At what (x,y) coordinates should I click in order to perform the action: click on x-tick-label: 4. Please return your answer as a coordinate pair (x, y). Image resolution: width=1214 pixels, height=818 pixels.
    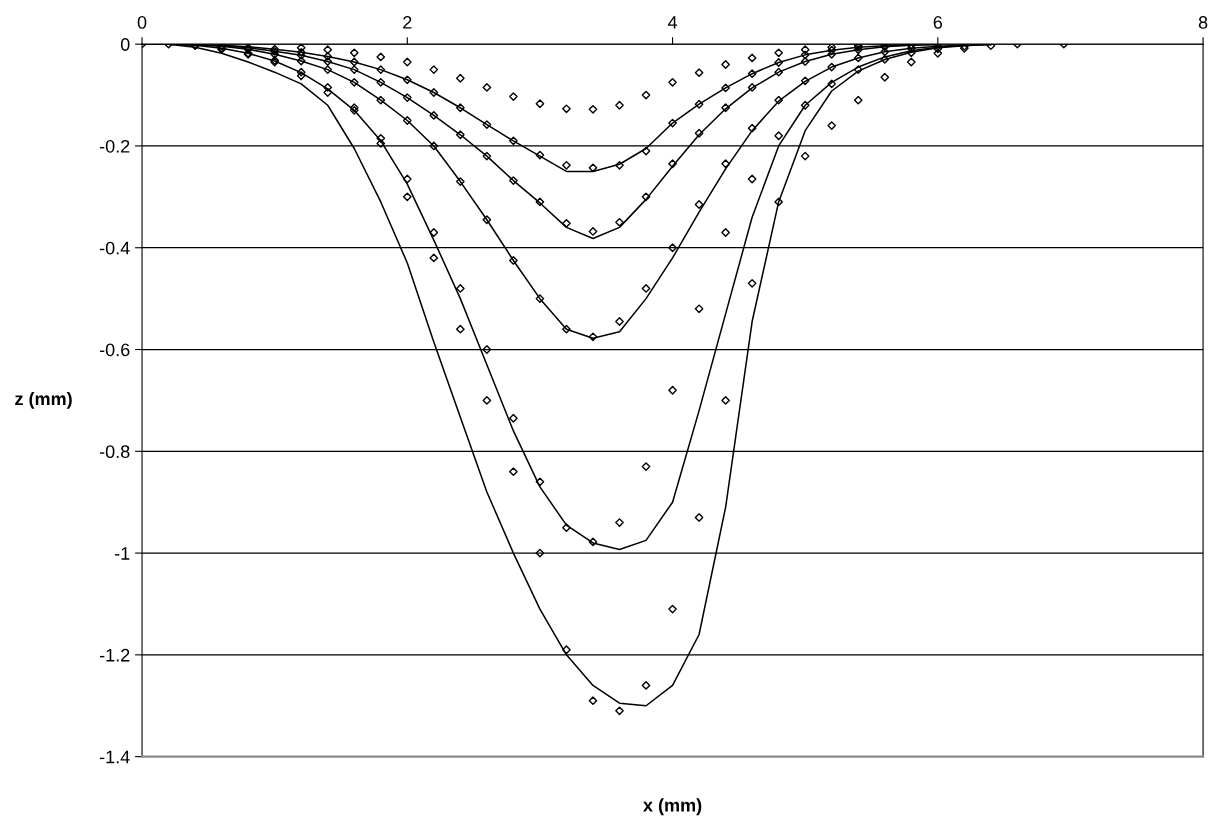
    Looking at the image, I should click on (672, 22).